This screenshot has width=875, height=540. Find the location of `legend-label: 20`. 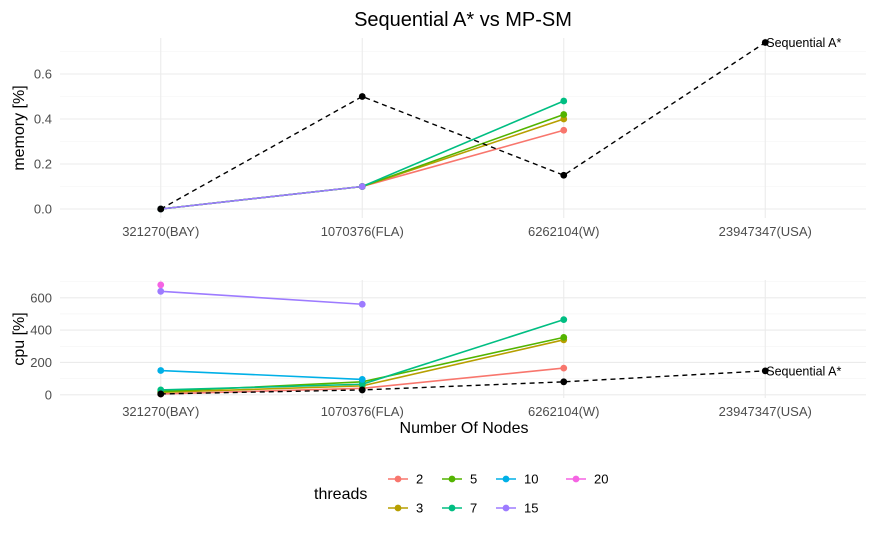

legend-label: 20 is located at coordinates (601, 479).